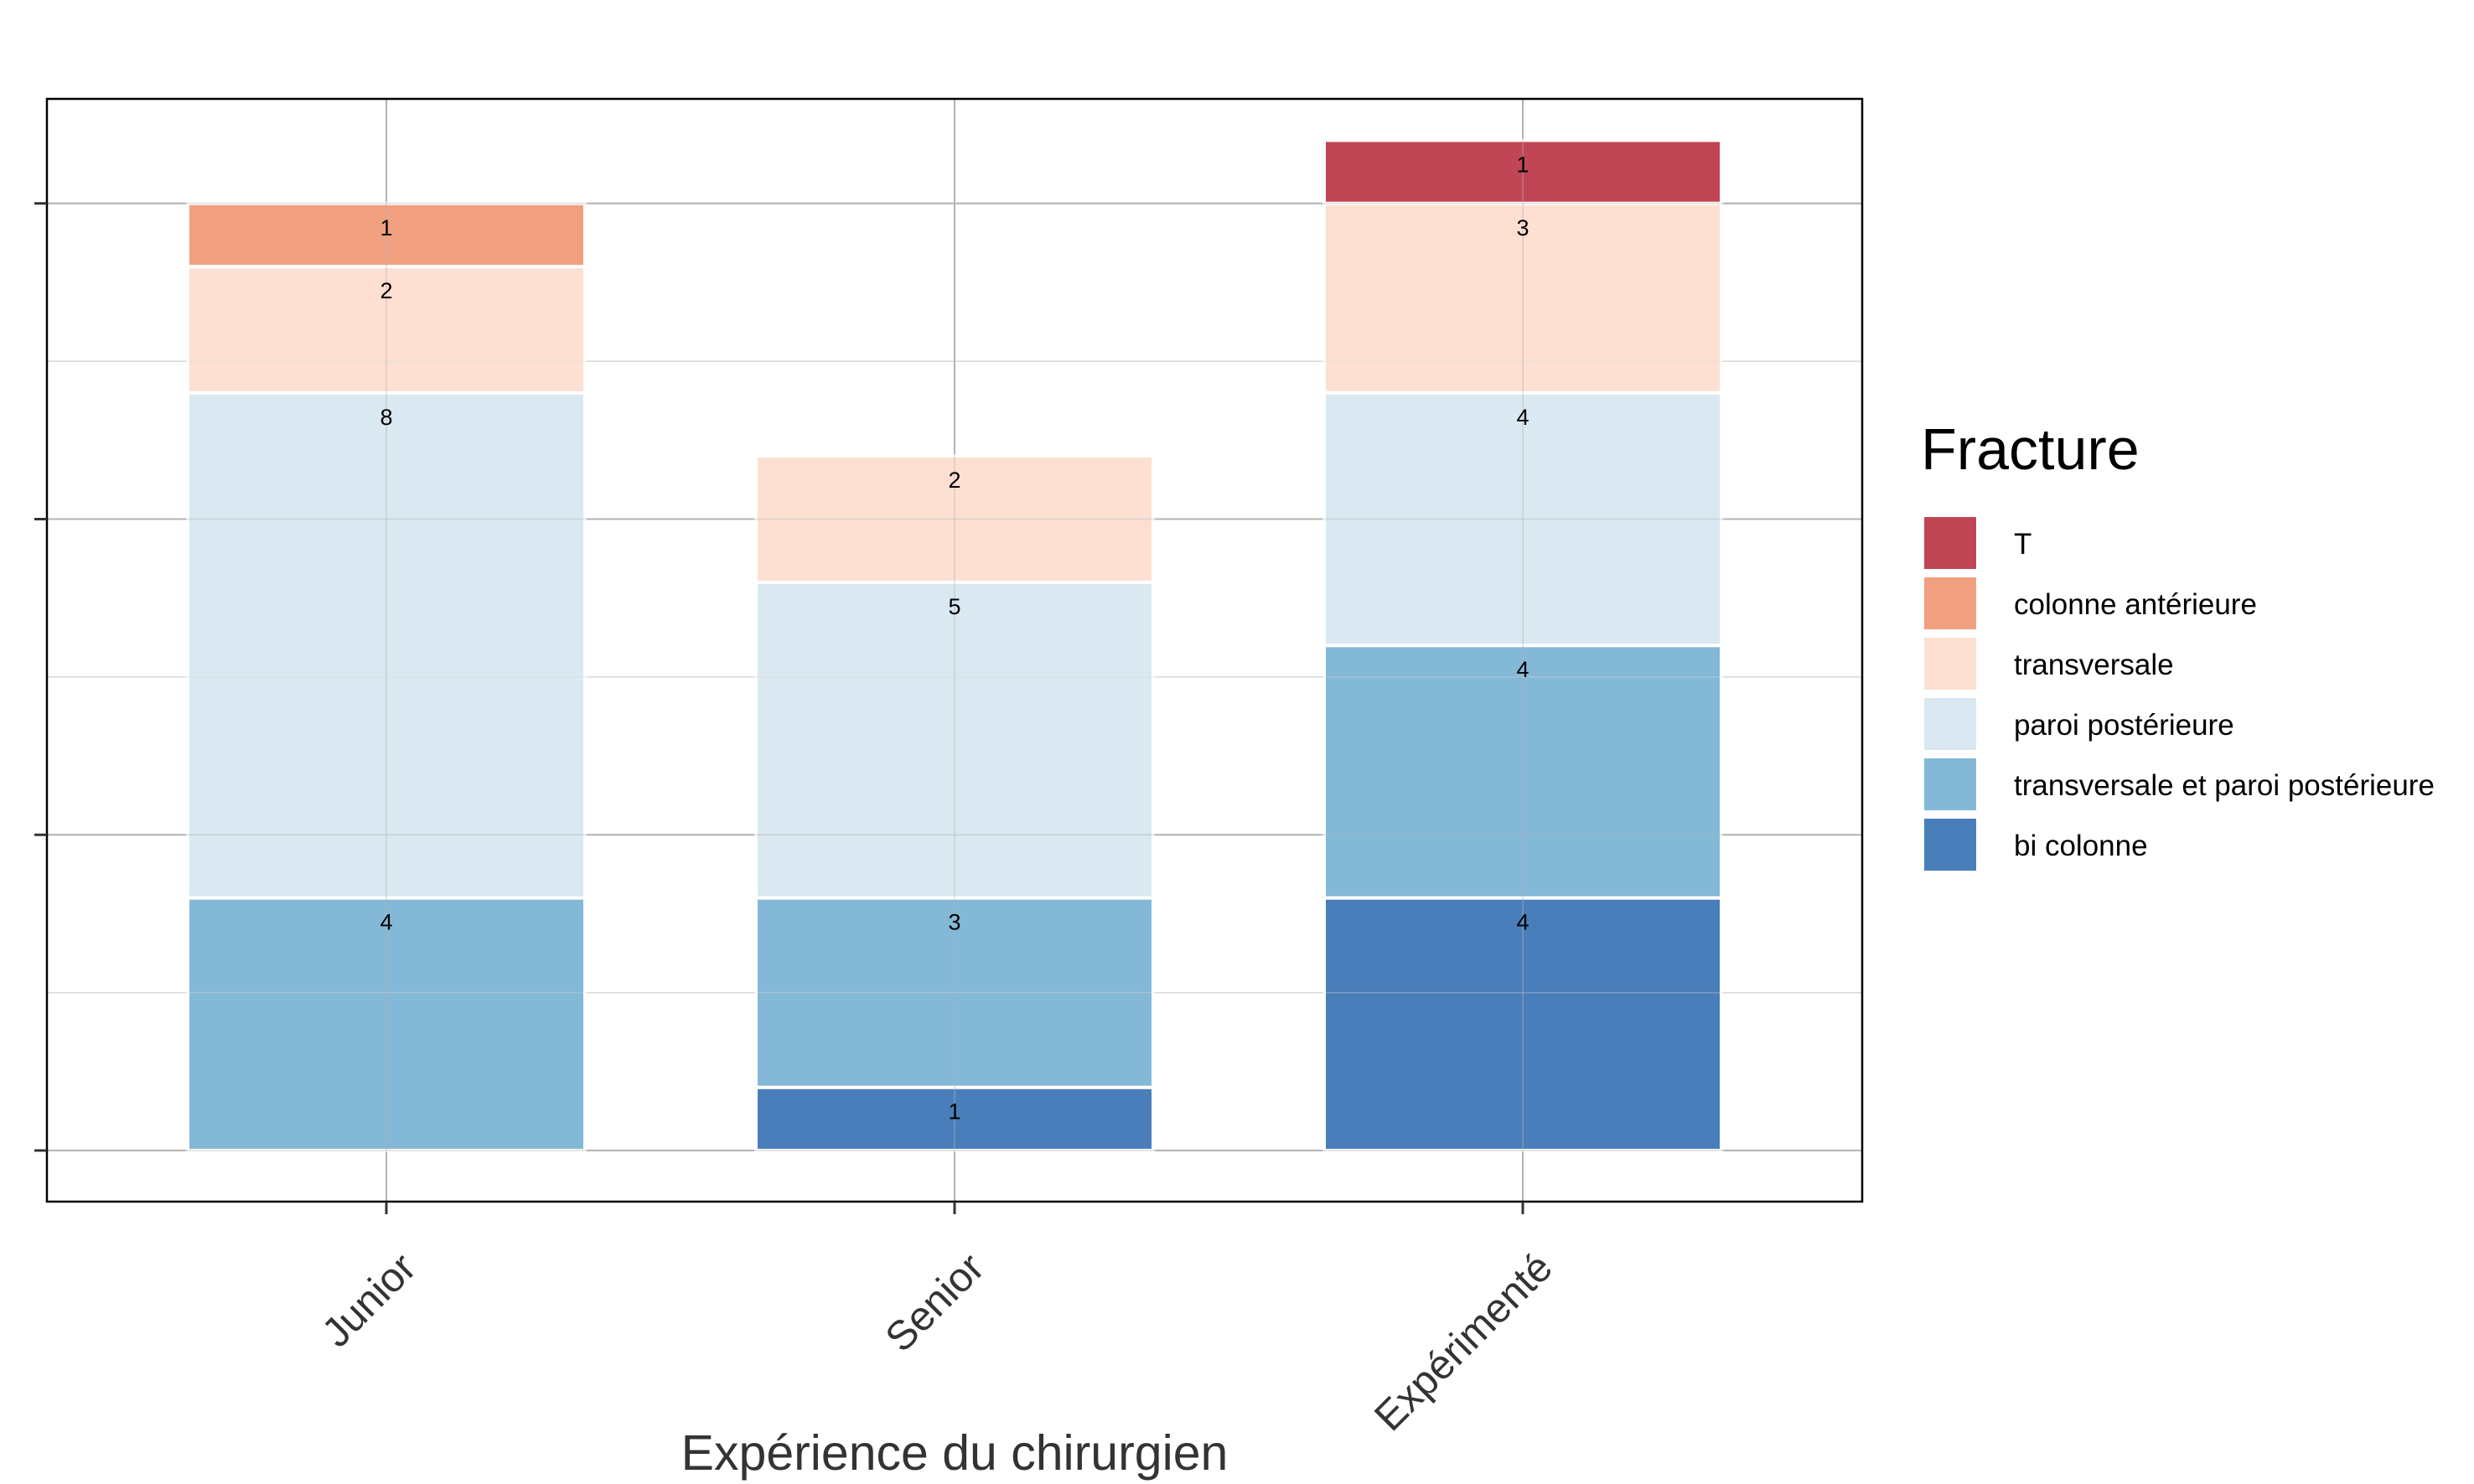 This screenshot has height=1484, width=2474. Describe the element at coordinates (2030, 449) in the screenshot. I see `legend-title: Fracture` at that location.